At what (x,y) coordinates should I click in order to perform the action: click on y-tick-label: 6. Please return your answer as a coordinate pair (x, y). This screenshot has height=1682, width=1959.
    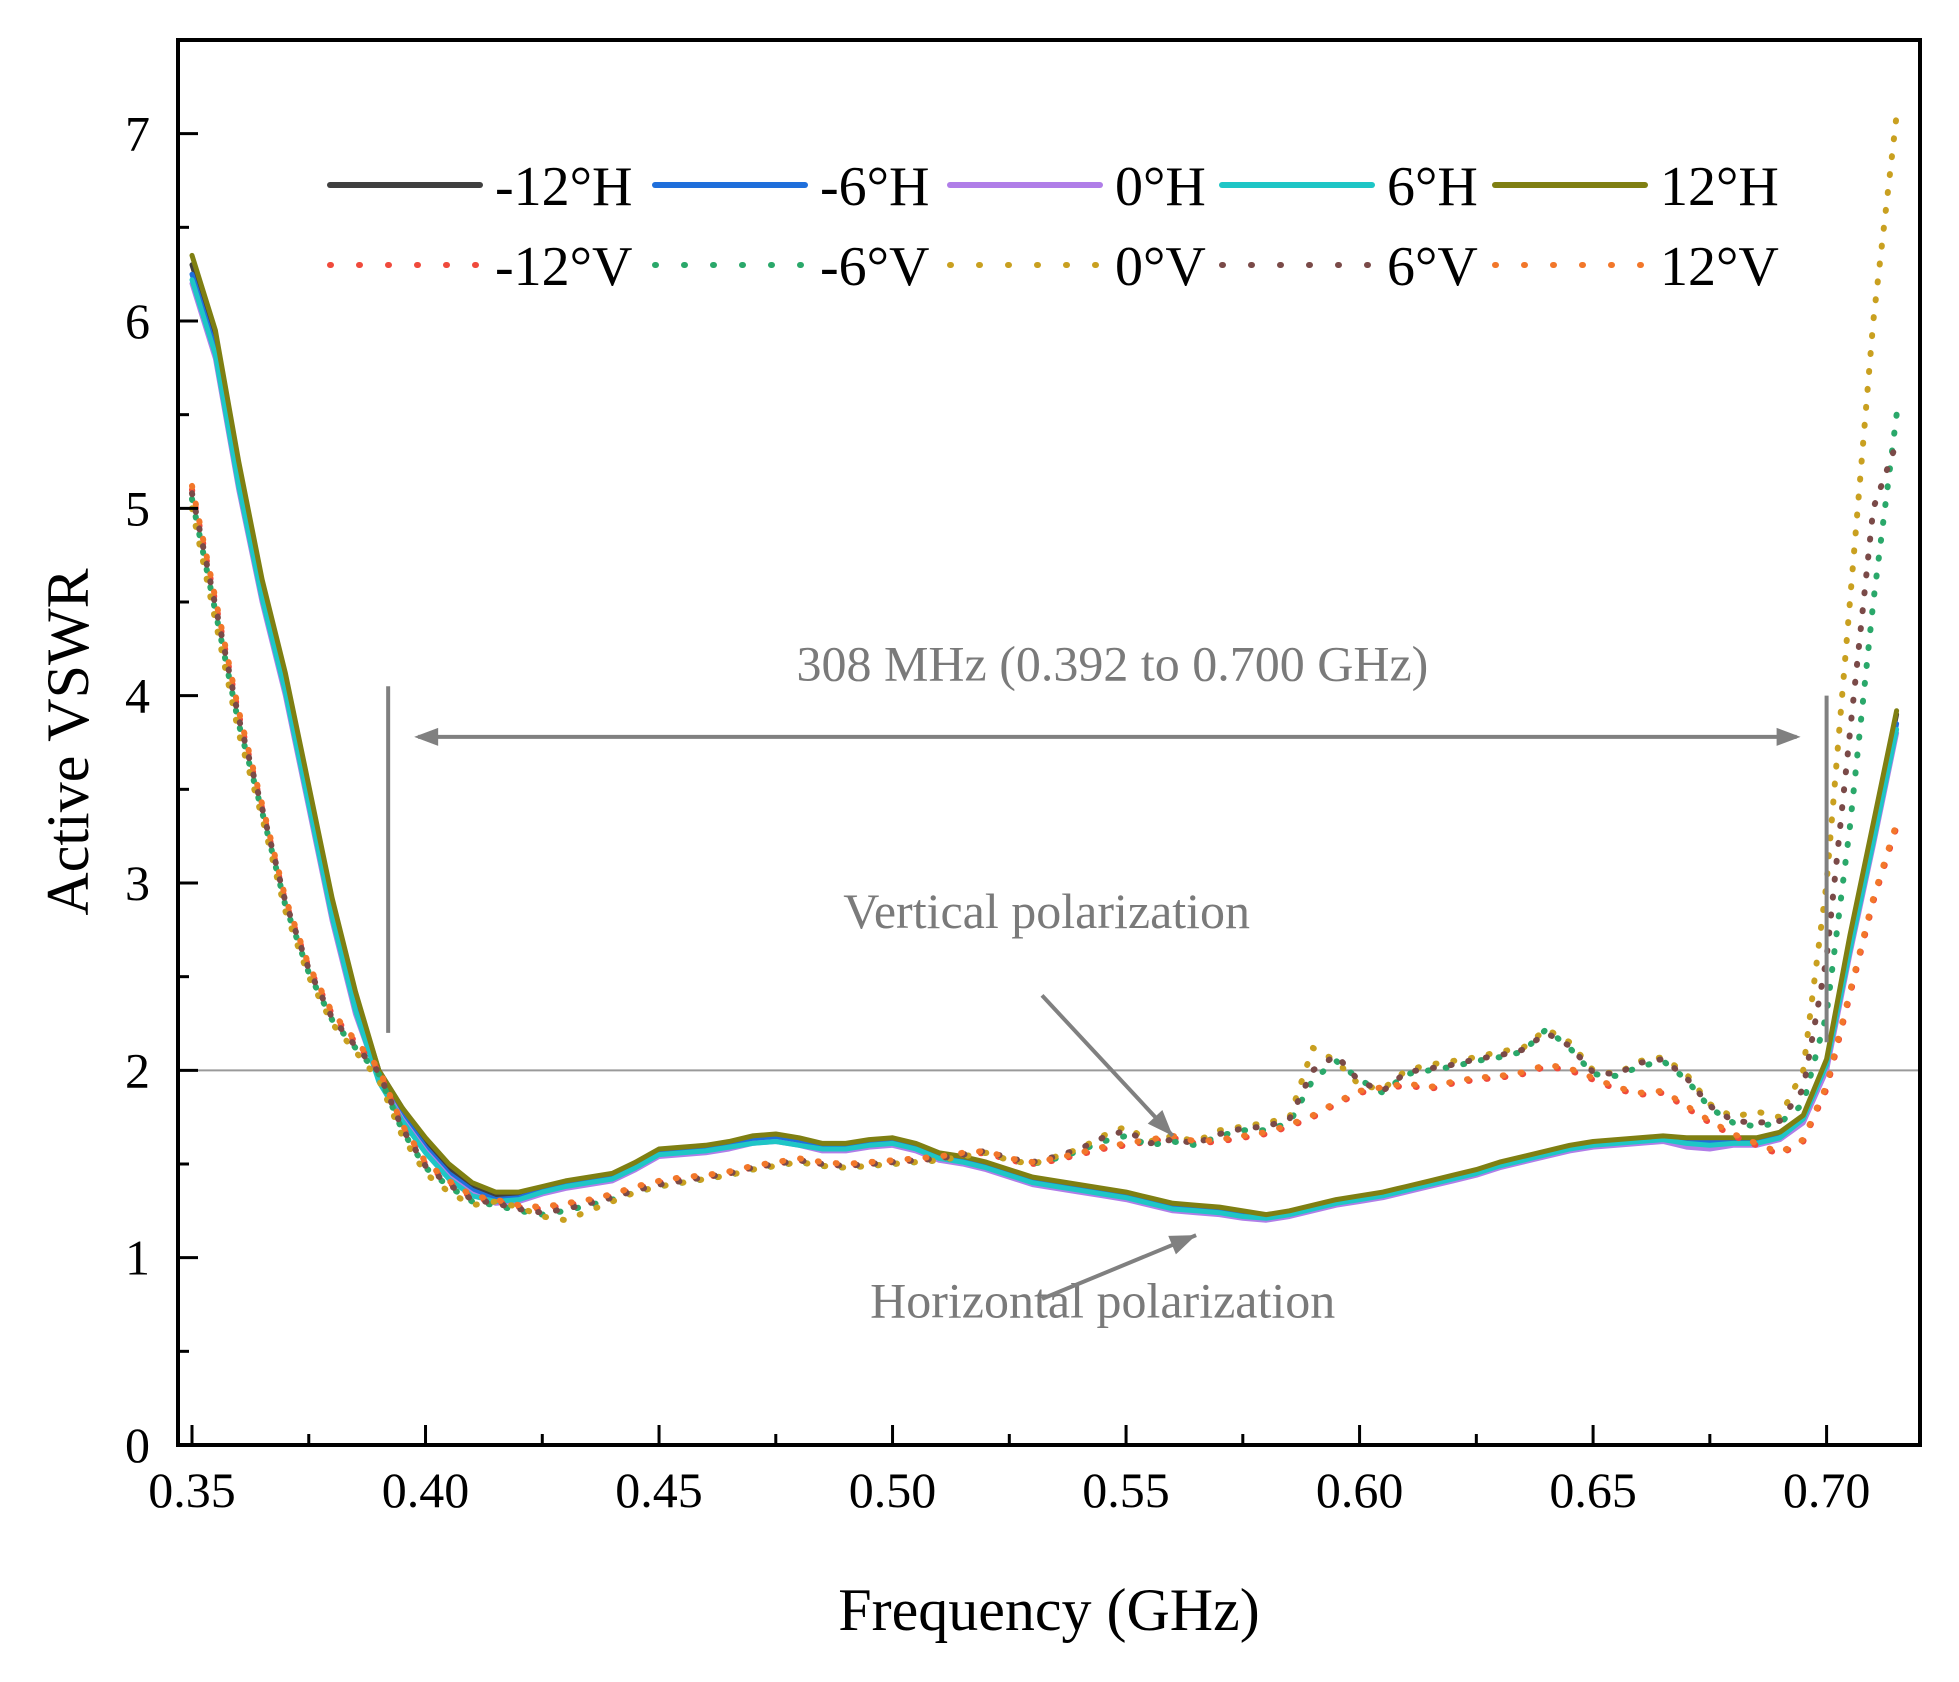
    Looking at the image, I should click on (137, 321).